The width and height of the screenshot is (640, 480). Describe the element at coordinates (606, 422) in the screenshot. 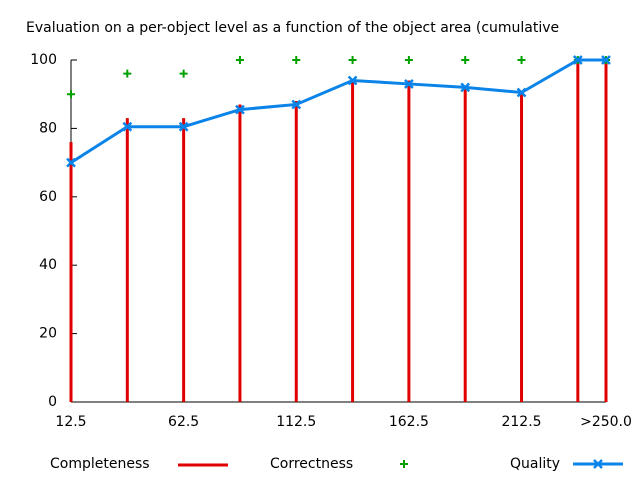

I see `x-tick-label: >250.0` at that location.